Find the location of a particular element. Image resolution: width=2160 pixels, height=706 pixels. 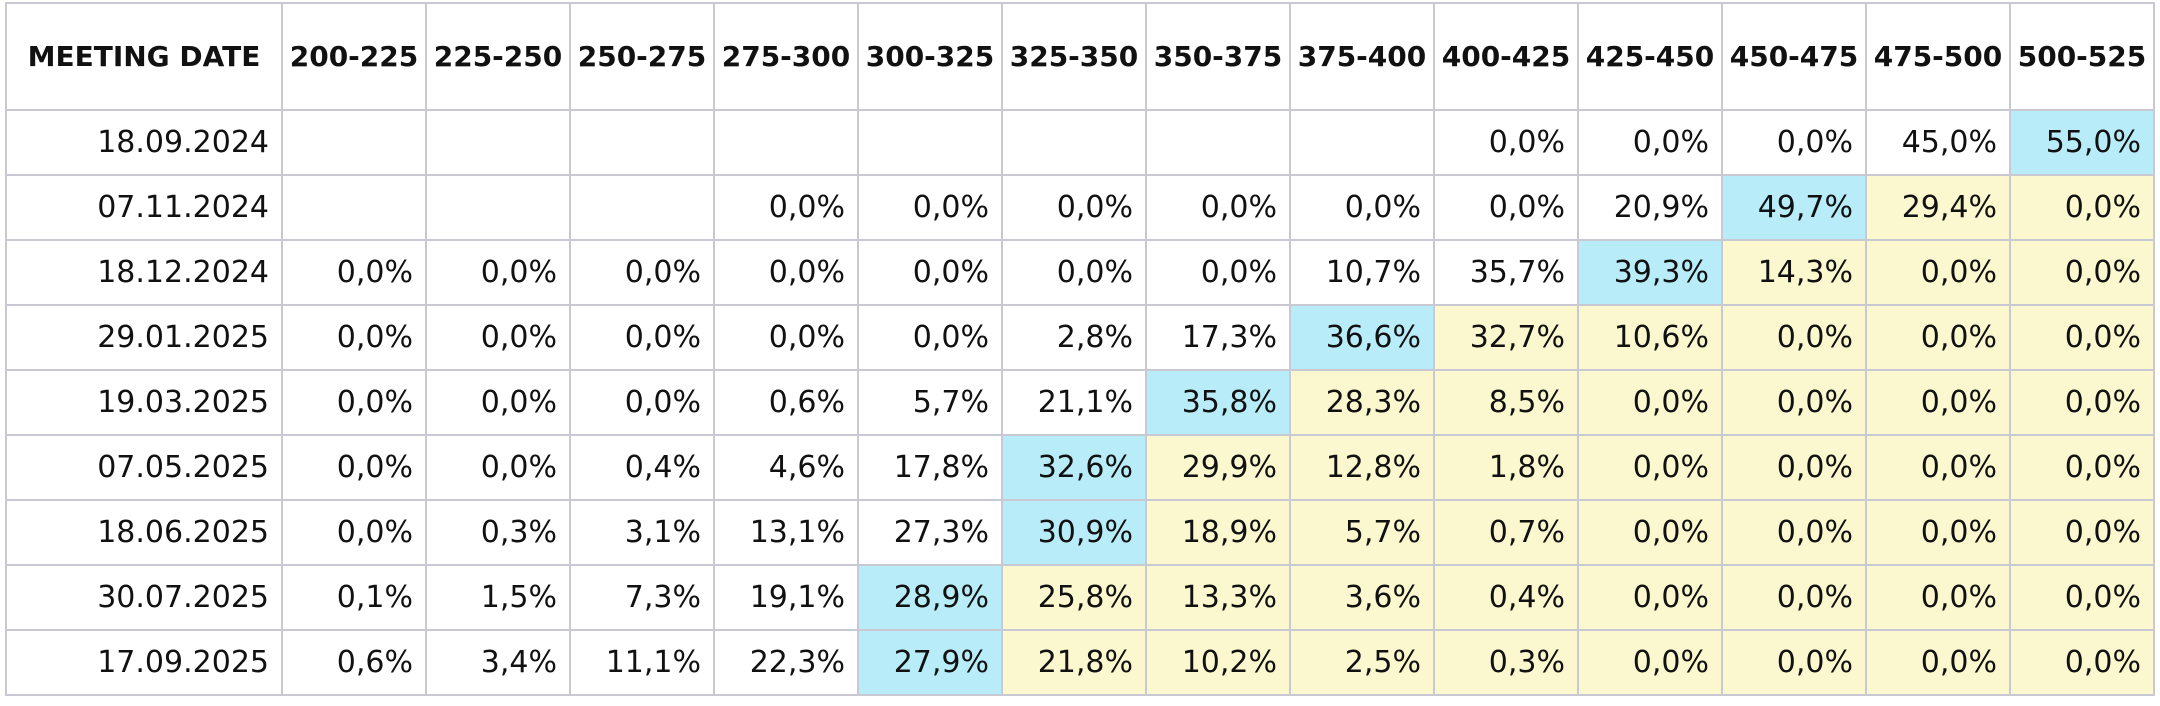

probability-cell: 0,1% is located at coordinates (354, 597).